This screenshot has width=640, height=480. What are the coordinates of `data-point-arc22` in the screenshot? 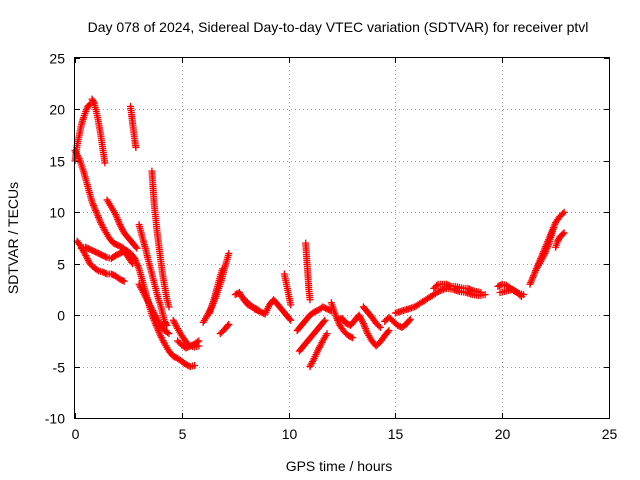 It's located at (327, 334).